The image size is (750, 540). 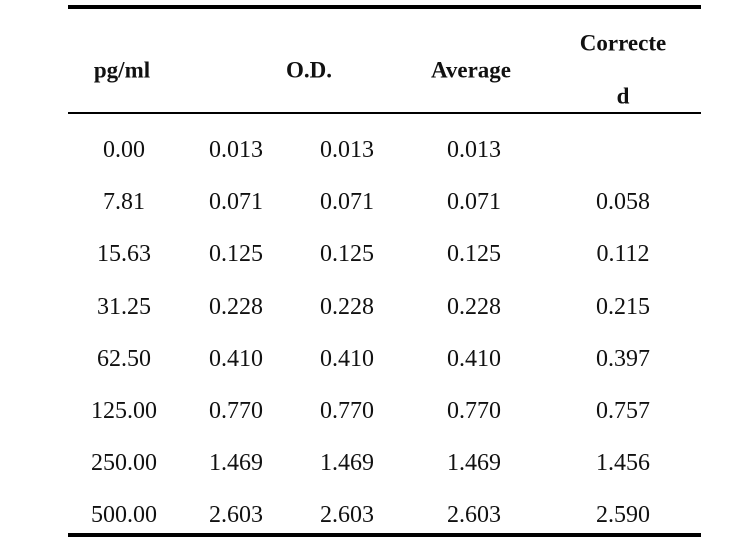 I want to click on cell-od-2: 0.071, so click(x=347, y=202).